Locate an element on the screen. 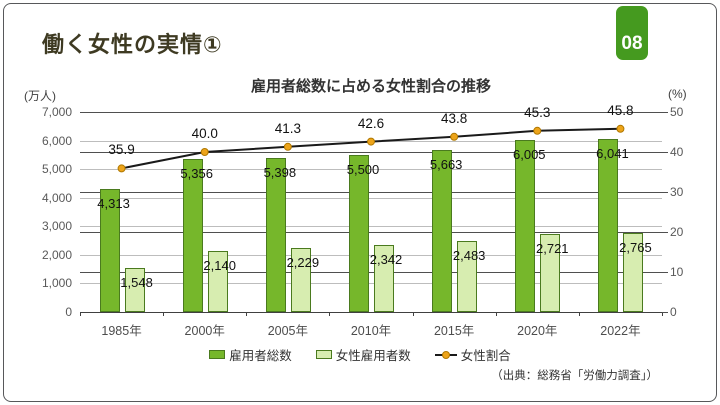 This screenshot has width=720, height=405. legend-label: 女性割合 is located at coordinates (485, 356).